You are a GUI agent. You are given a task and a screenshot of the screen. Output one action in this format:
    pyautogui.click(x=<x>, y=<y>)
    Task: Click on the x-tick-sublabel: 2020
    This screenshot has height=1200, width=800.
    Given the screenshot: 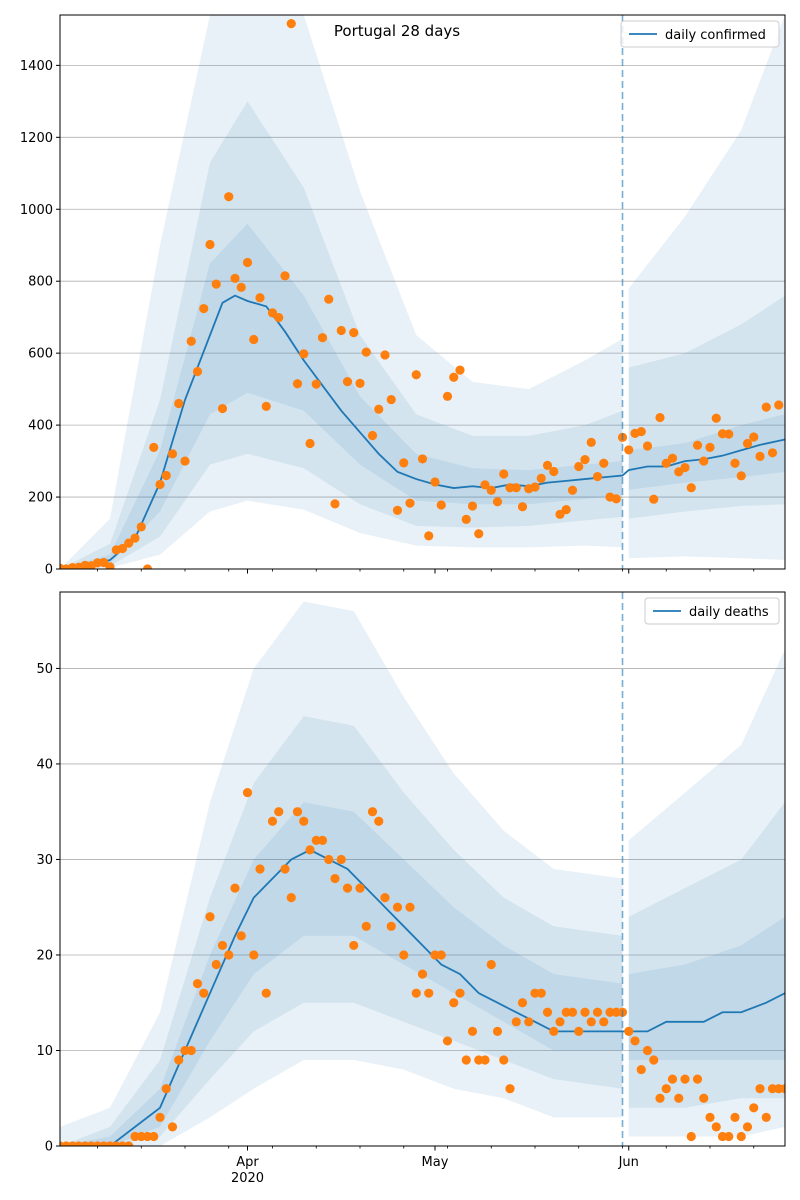 What is the action you would take?
    pyautogui.click(x=247, y=1178)
    